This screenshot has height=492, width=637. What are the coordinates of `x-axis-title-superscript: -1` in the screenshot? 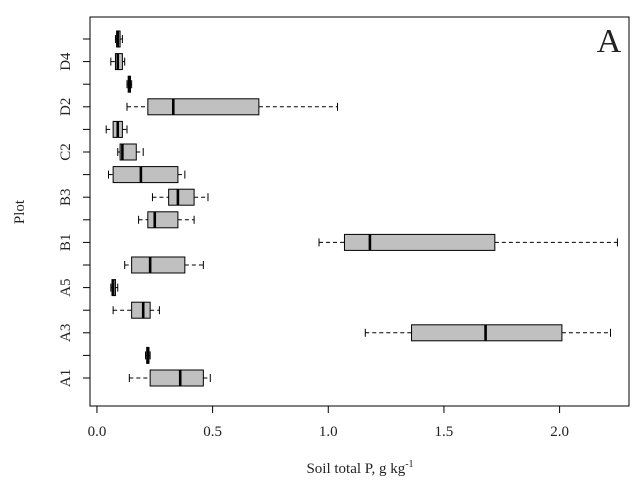 It's located at (409, 464).